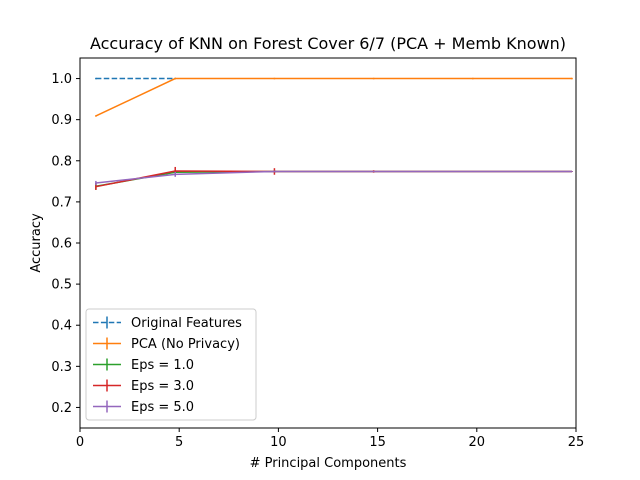 Image resolution: width=640 pixels, height=480 pixels. I want to click on legend-label: Eps = 3.0, so click(162, 386).